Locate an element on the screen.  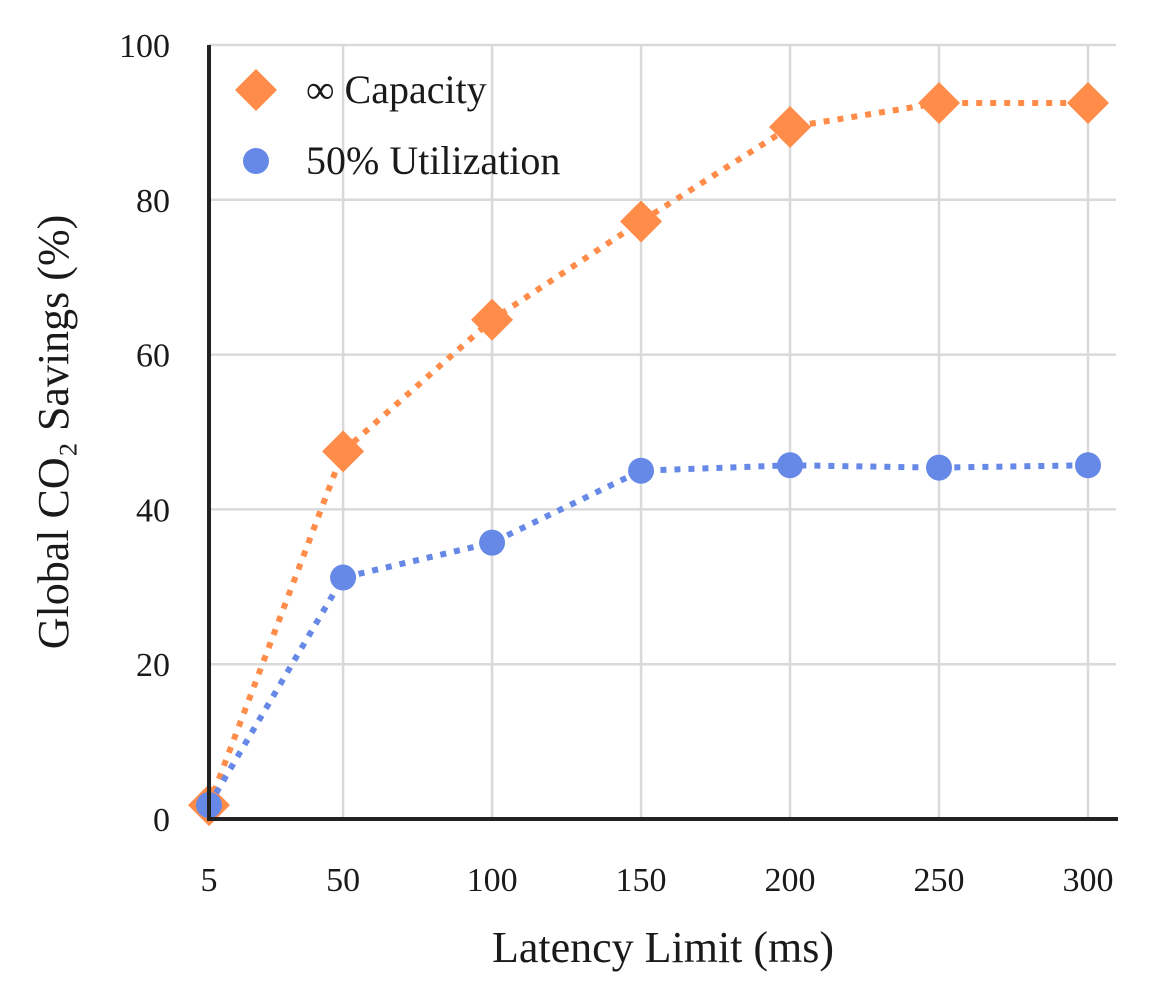
x-tick-label: 250 is located at coordinates (939, 880).